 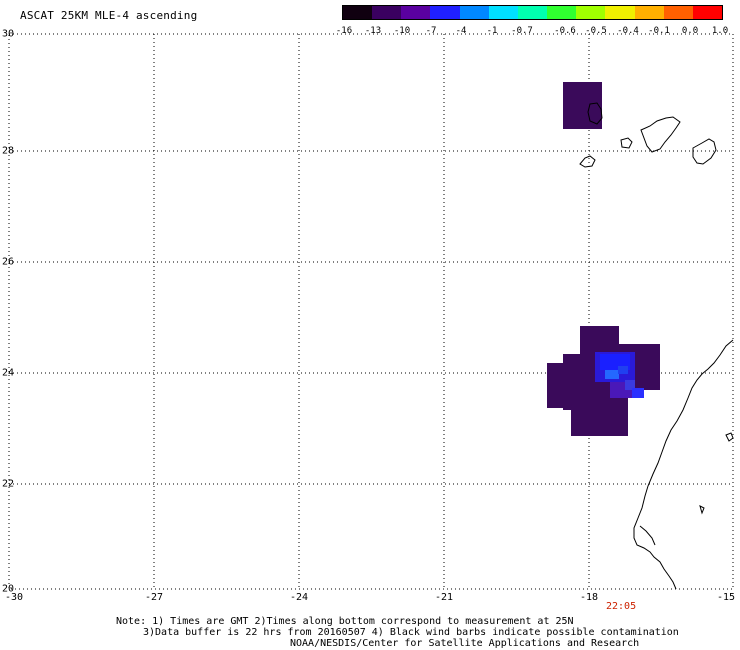 I want to click on colorbar-label: -0.6, so click(x=565, y=31).